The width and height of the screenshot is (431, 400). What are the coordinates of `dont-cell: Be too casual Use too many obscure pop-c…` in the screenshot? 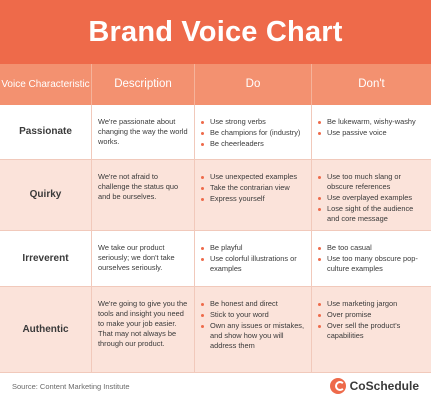 It's located at (371, 258).